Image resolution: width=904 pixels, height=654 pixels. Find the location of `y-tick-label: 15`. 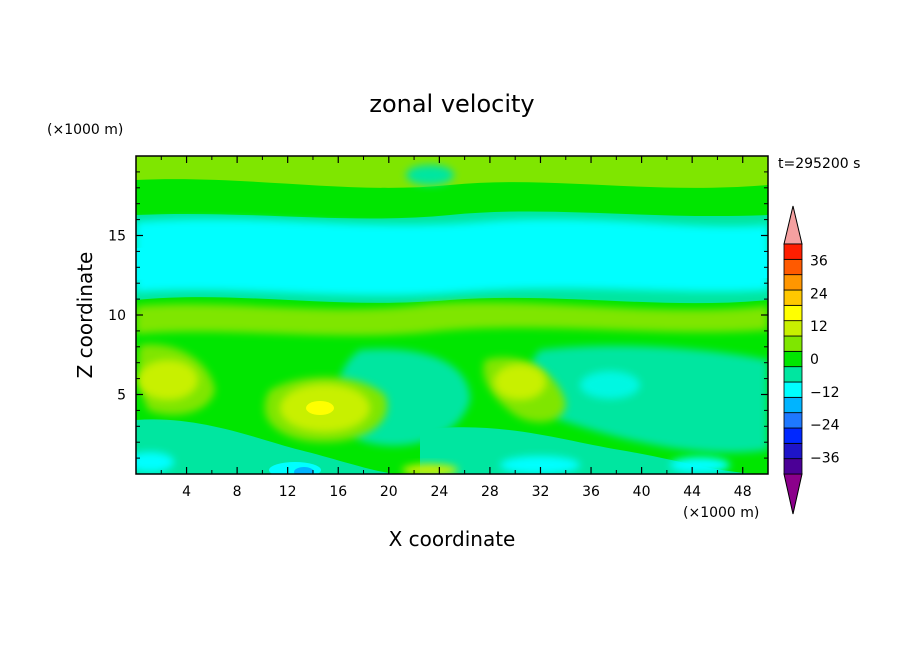

y-tick-label: 15 is located at coordinates (117, 237).